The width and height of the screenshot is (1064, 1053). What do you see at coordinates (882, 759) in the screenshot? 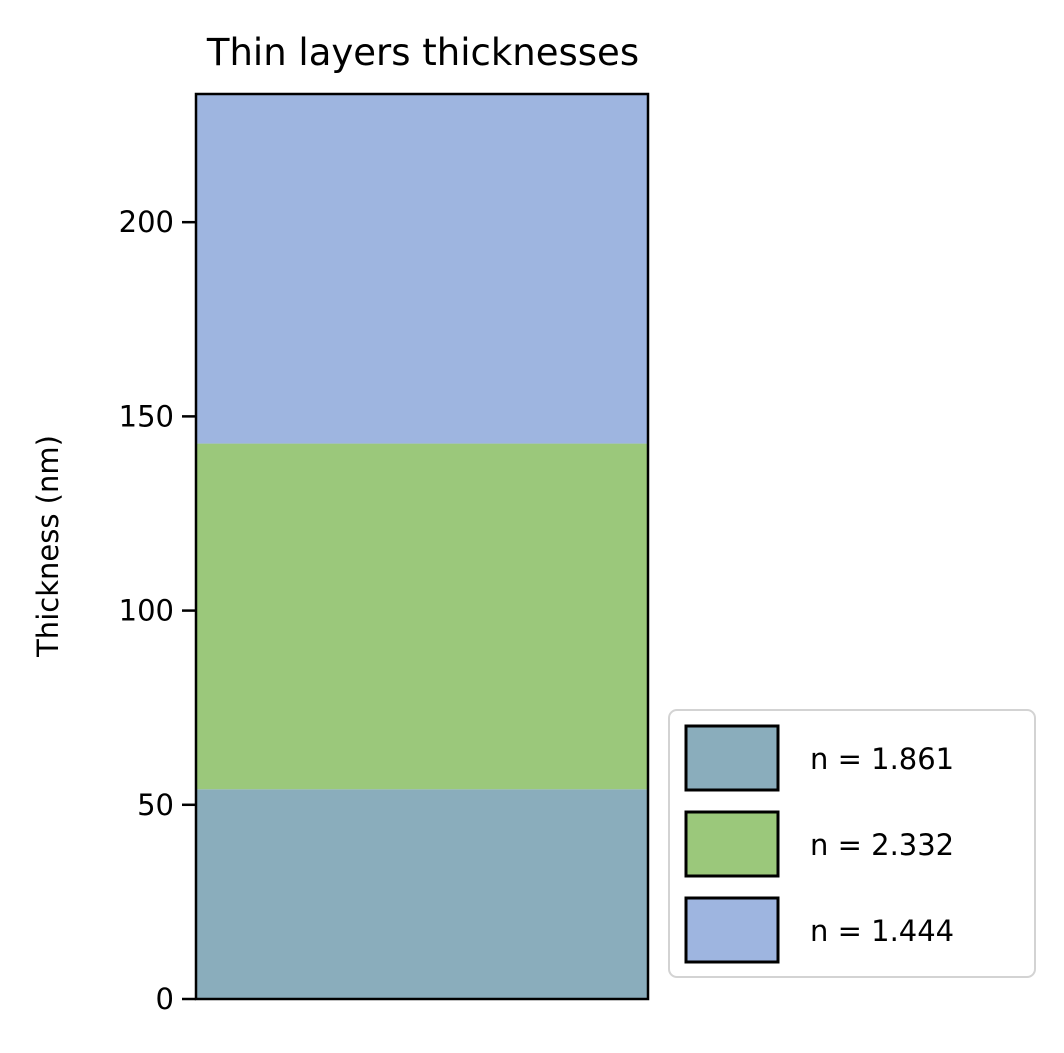
I see `legend-label-1: n = 1.861` at bounding box center [882, 759].